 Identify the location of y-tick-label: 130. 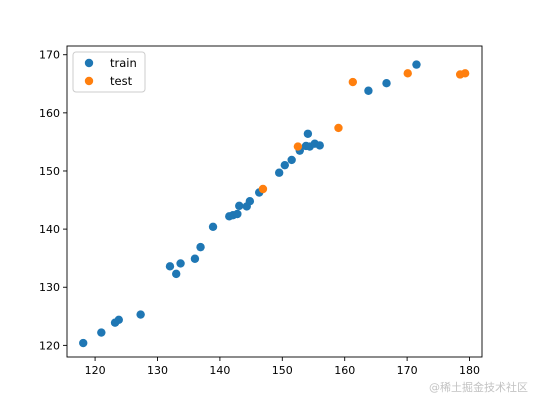
(49, 287).